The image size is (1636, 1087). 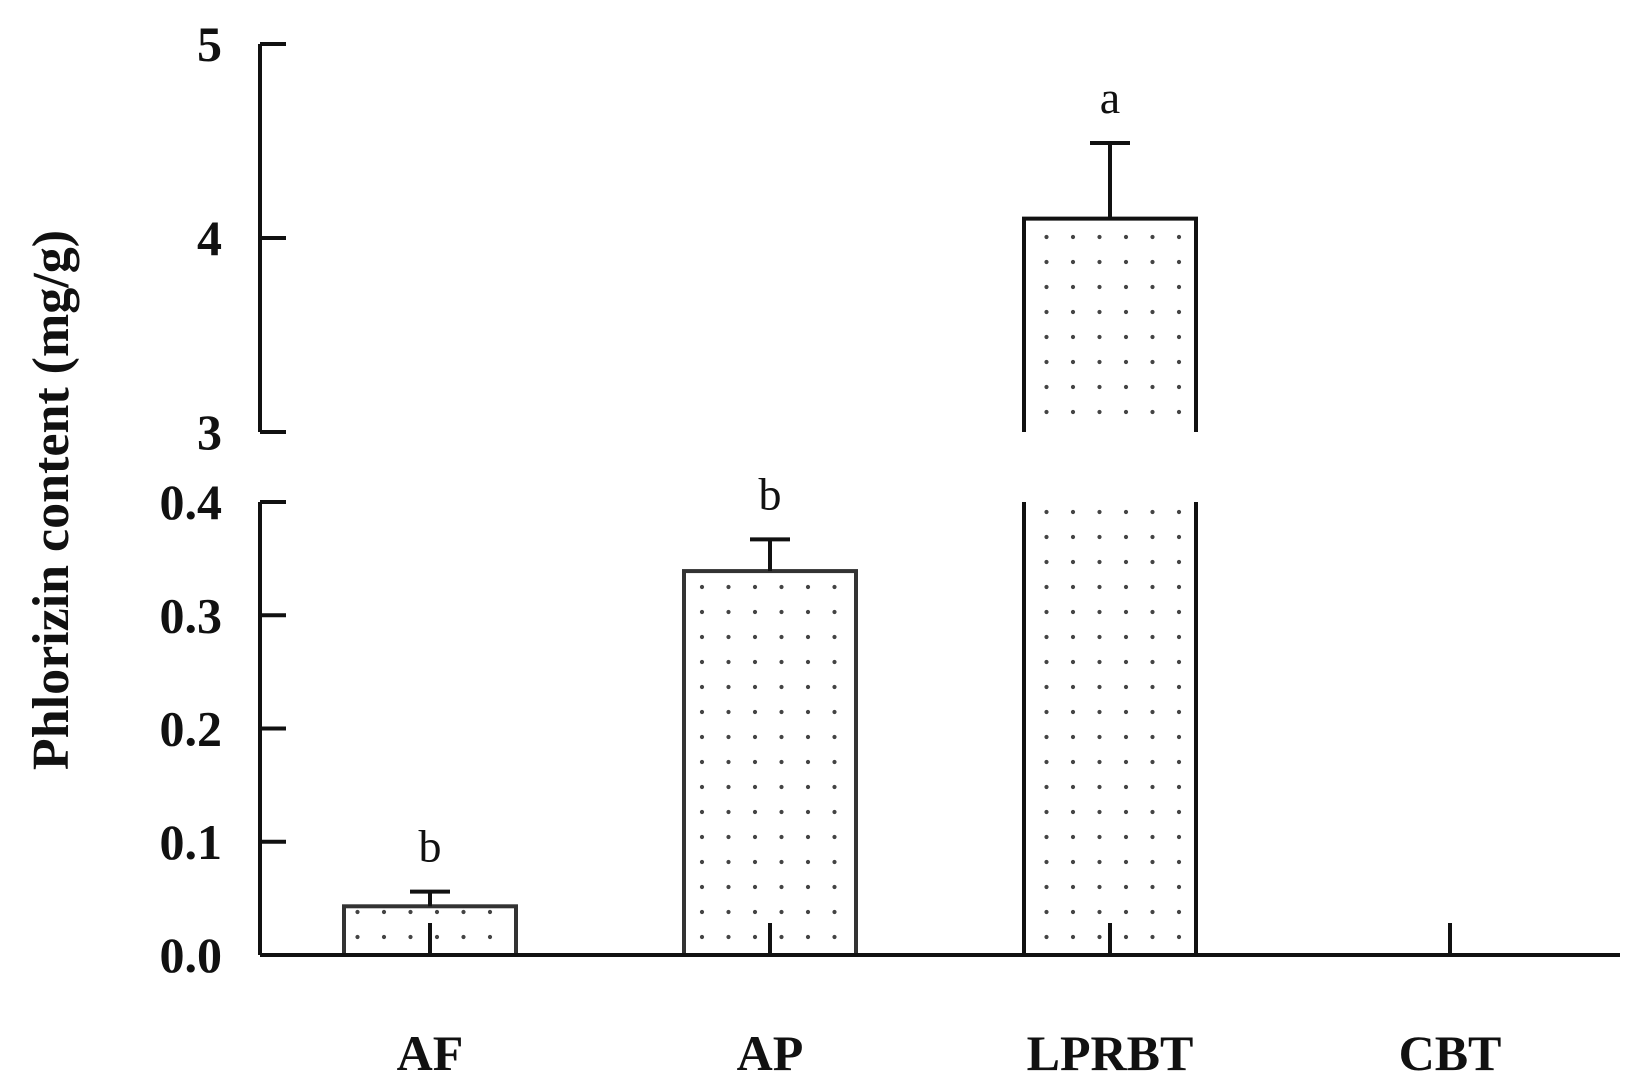 I want to click on y-tick-label: 0.1, so click(x=191, y=842).